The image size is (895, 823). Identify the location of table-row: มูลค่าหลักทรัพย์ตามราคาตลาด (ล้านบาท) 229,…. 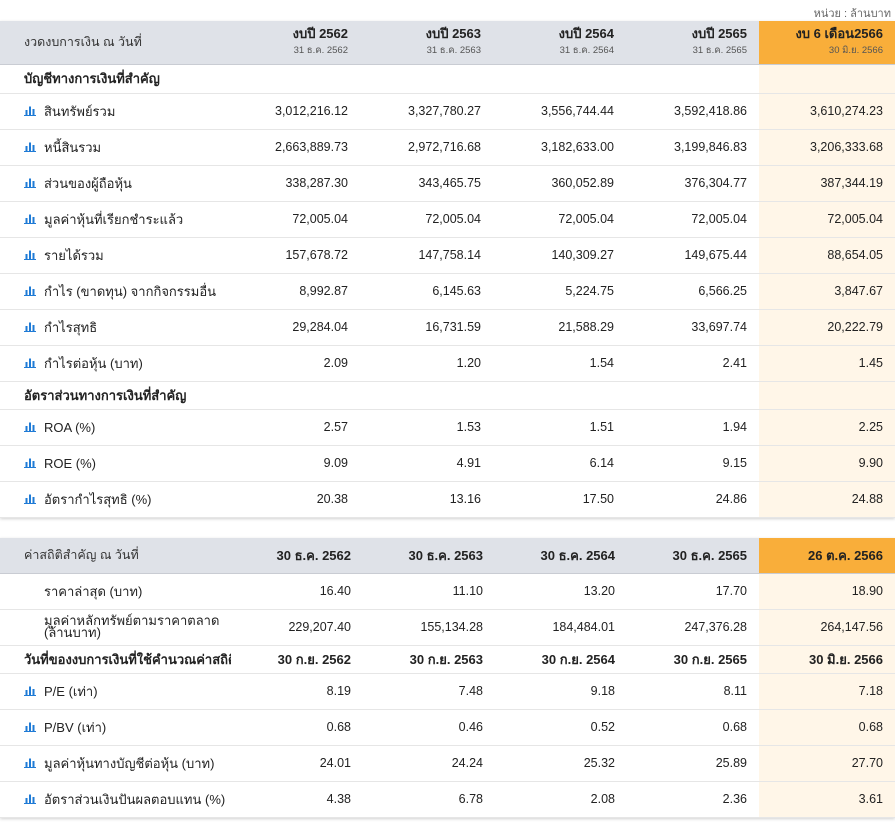
(447, 627).